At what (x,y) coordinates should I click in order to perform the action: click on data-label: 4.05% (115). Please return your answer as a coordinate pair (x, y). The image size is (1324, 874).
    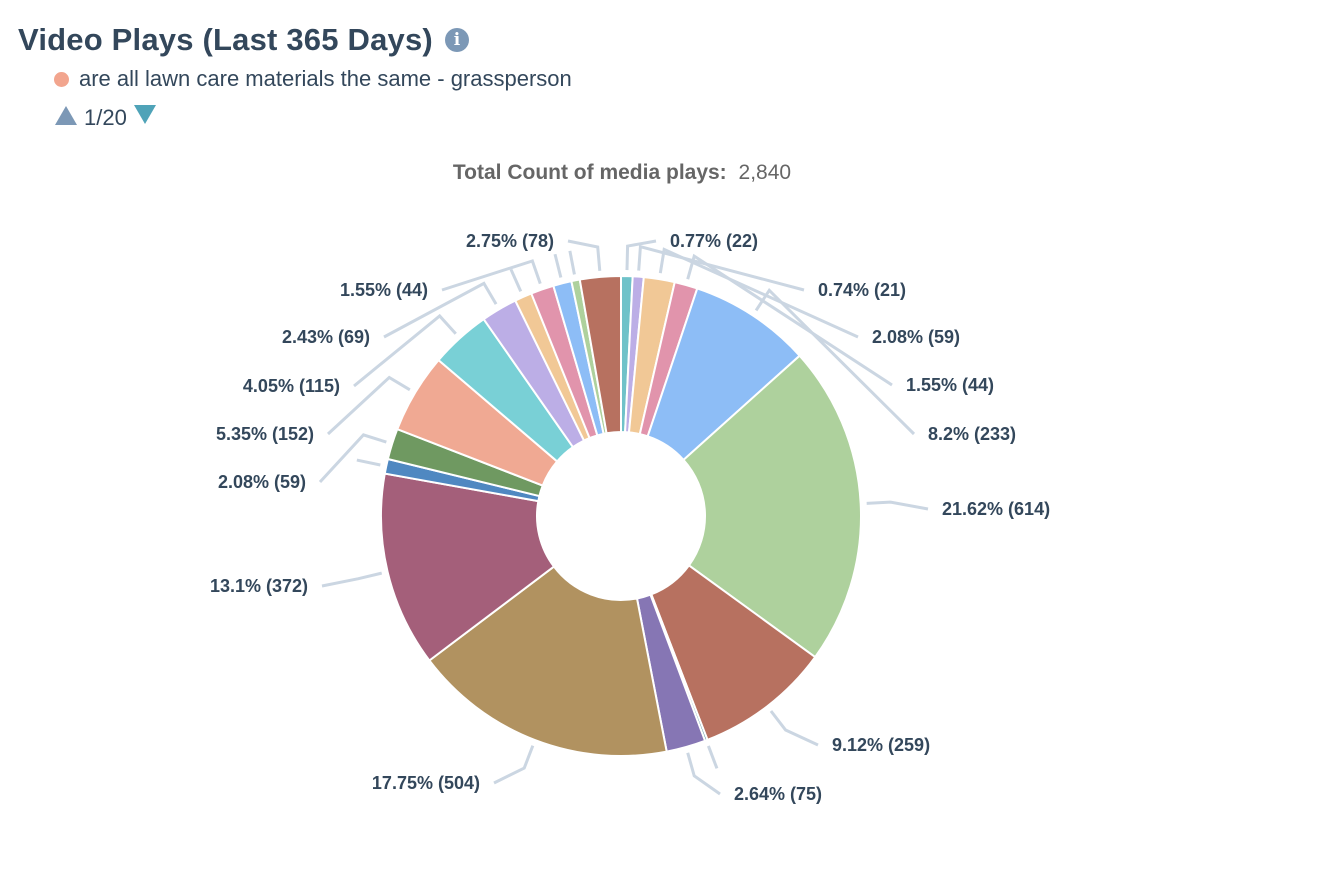
    Looking at the image, I should click on (291, 386).